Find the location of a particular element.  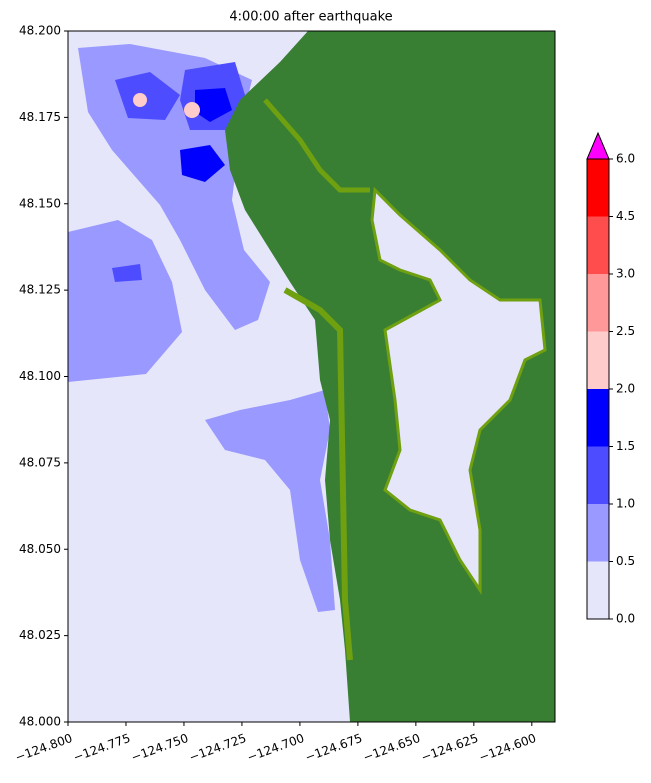

title: 4:00:00 after earthquake is located at coordinates (310, 17).